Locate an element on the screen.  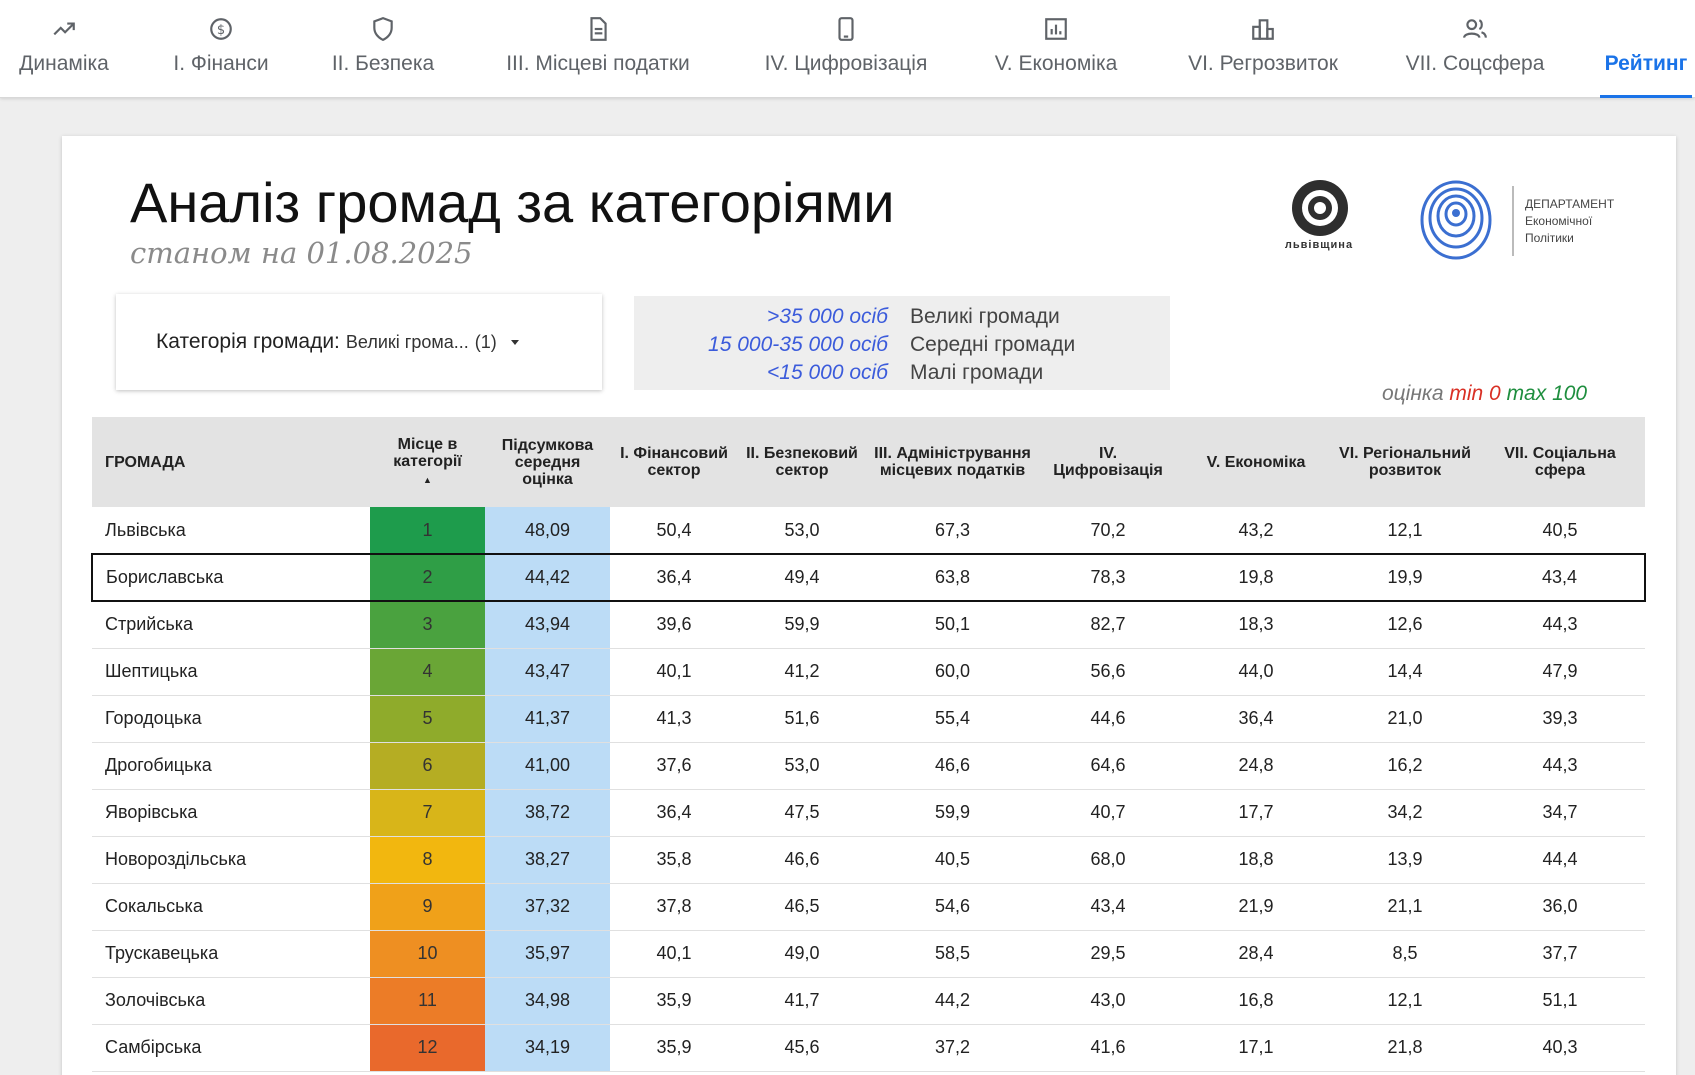
document-icon is located at coordinates (598, 29).